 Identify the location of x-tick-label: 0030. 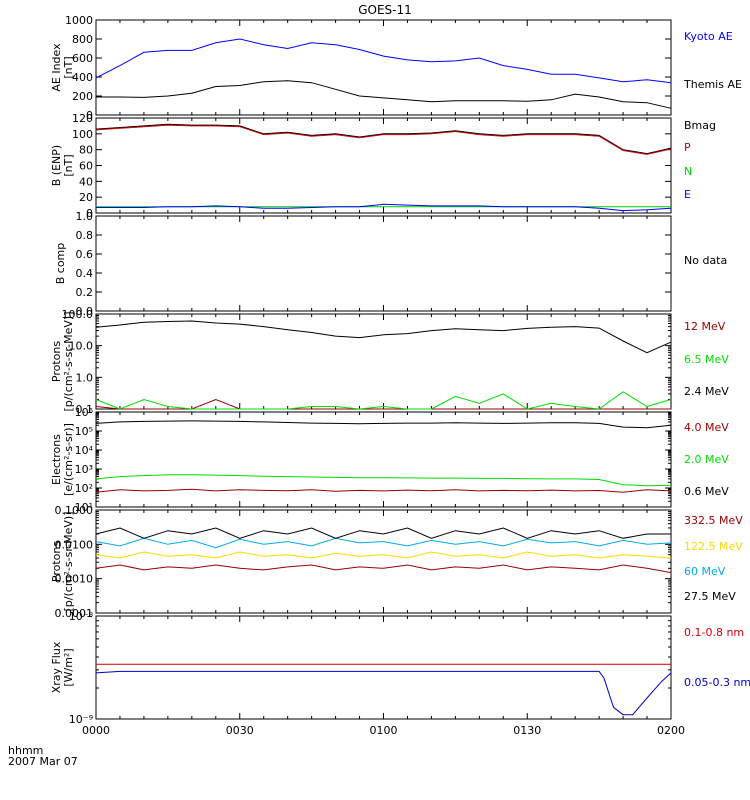
(240, 730).